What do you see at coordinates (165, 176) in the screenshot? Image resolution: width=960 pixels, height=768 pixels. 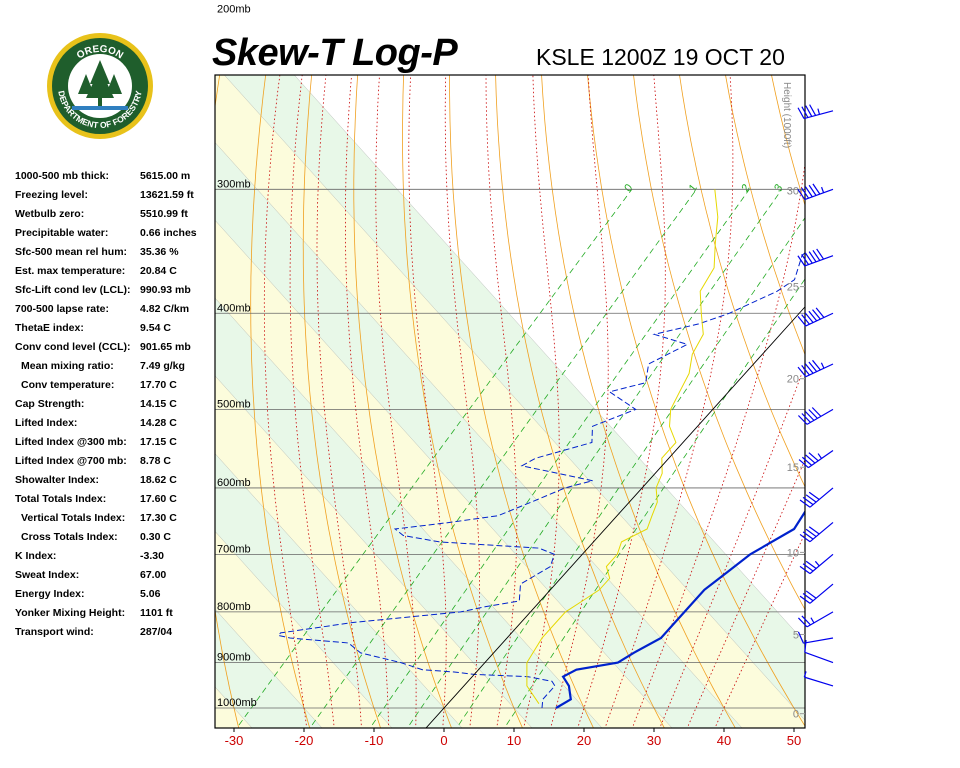 I see `index-value: 5615.00 m` at bounding box center [165, 176].